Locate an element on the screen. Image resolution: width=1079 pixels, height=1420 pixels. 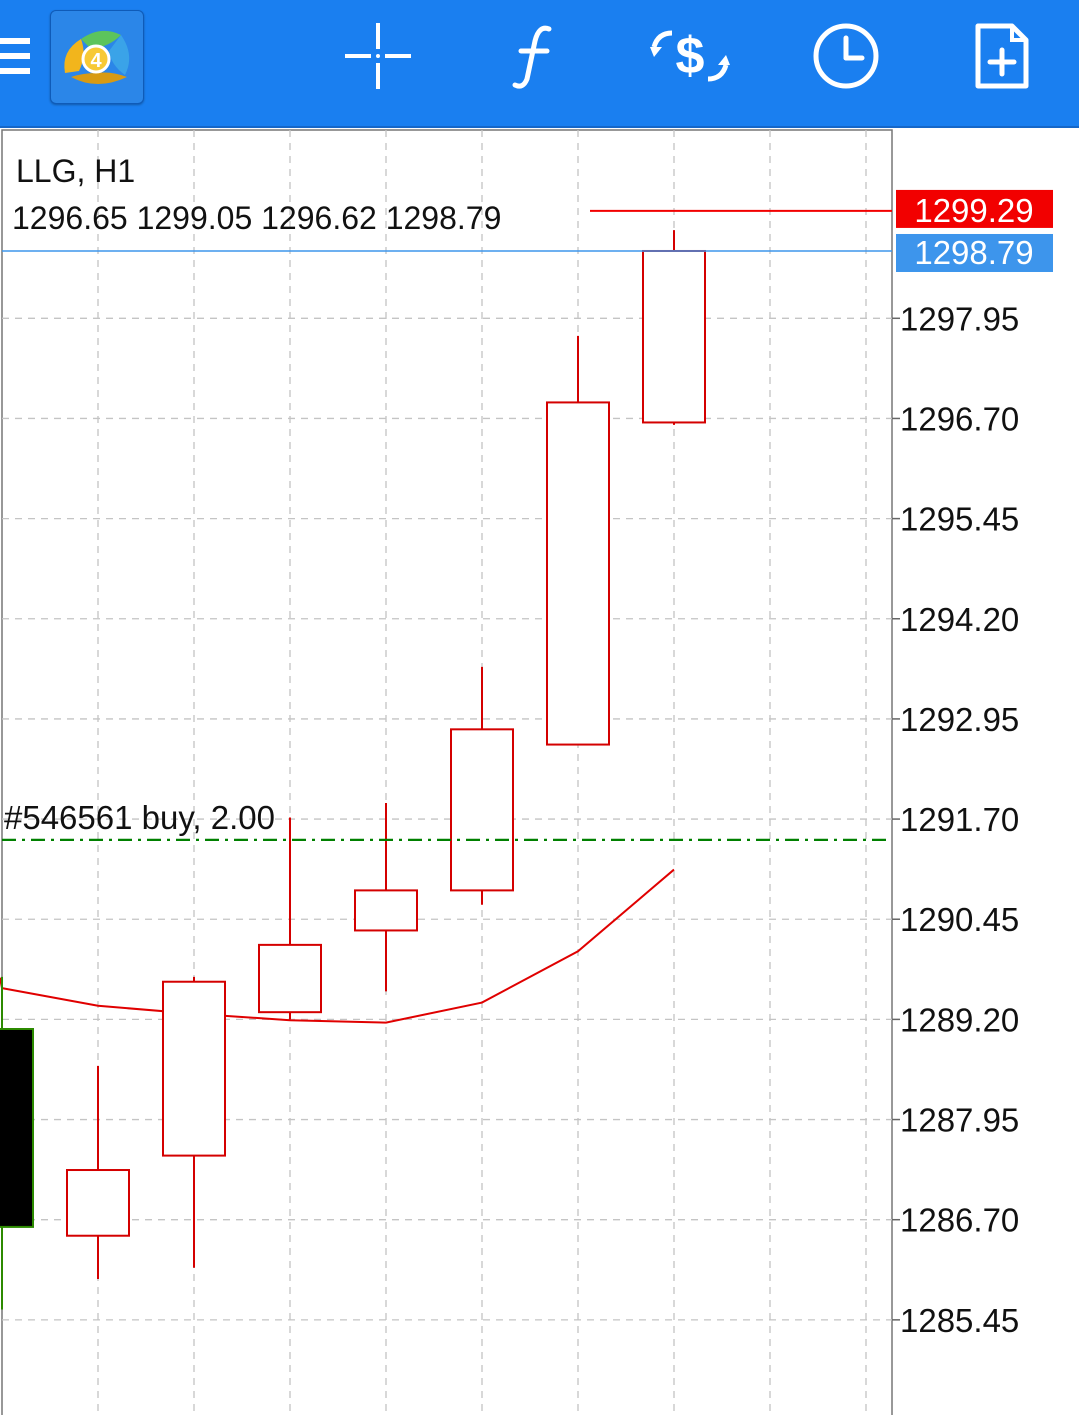
top-toolbar: 4 $ is located at coordinates (539, 64).